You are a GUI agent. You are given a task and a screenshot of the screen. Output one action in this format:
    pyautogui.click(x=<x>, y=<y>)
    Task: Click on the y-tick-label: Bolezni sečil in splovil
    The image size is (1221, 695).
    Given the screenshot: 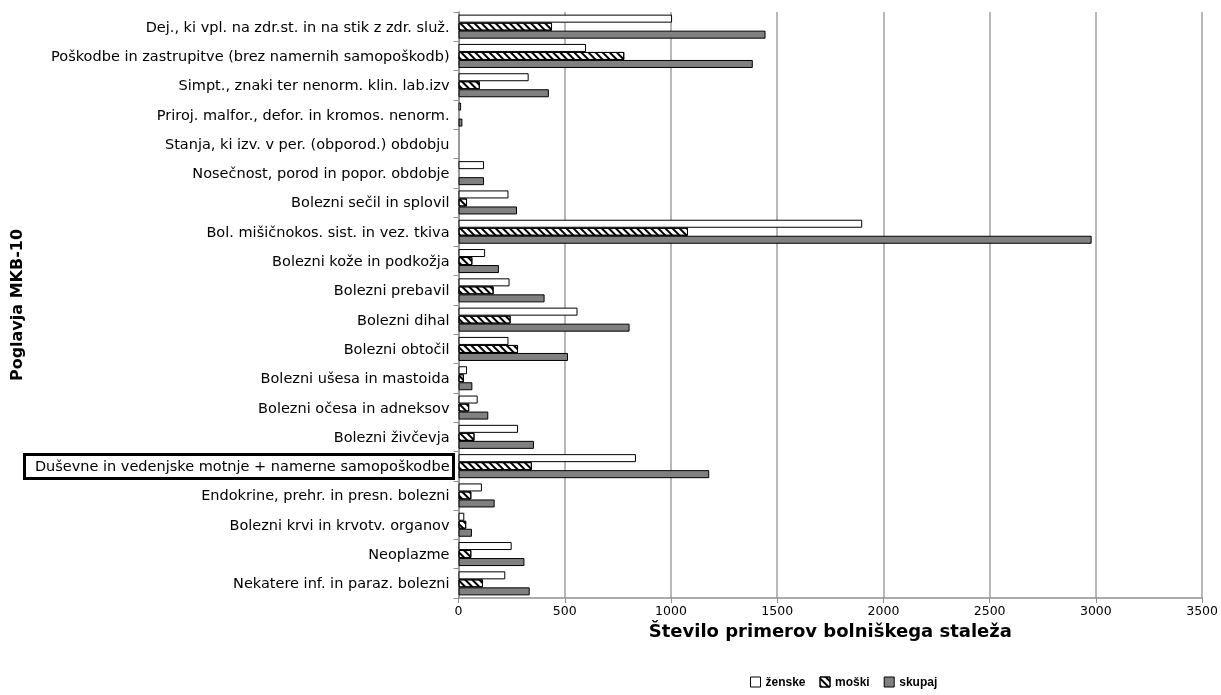 What is the action you would take?
    pyautogui.click(x=370, y=202)
    